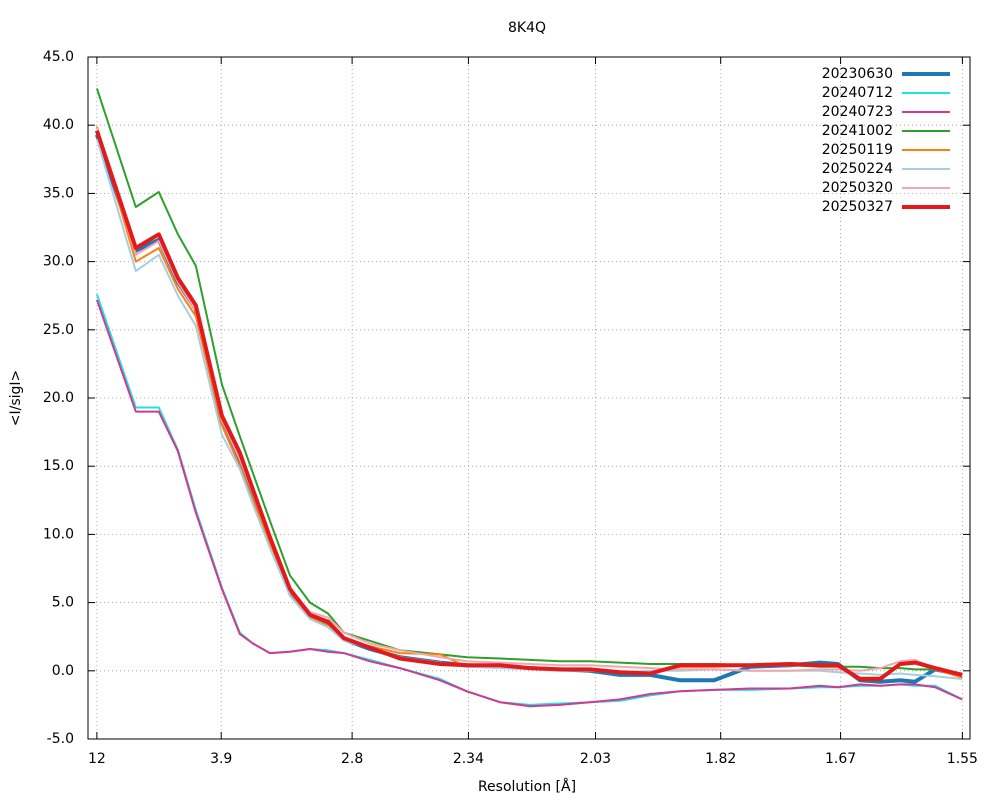 Image resolution: width=1000 pixels, height=800 pixels. What do you see at coordinates (857, 93) in the screenshot?
I see `legend-label: 20240712` at bounding box center [857, 93].